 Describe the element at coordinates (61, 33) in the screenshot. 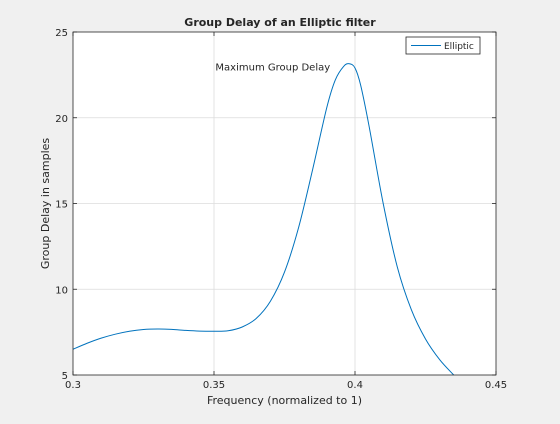

I see `y-tick-label: 25` at that location.